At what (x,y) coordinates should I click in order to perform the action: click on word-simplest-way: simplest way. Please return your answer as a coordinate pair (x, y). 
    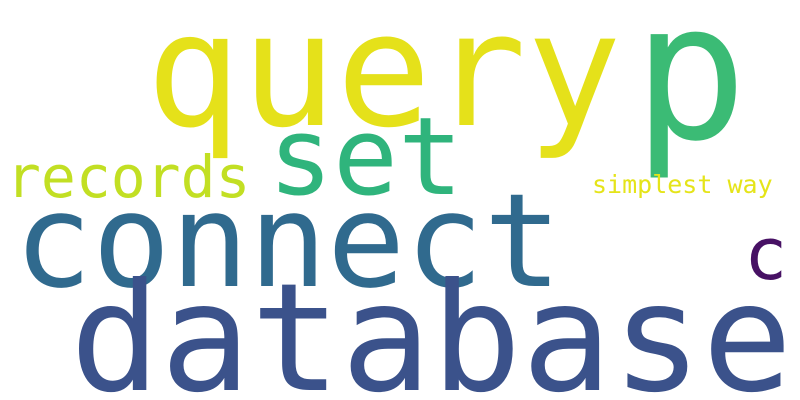
    Looking at the image, I should click on (682, 184).